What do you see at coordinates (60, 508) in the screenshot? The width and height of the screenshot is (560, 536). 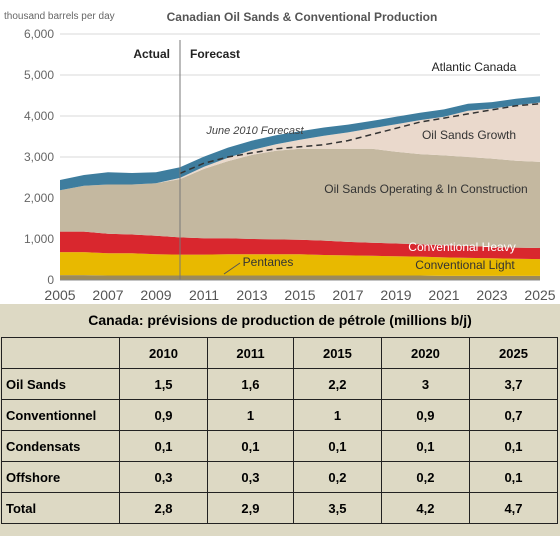 I see `row-label: Total` at bounding box center [60, 508].